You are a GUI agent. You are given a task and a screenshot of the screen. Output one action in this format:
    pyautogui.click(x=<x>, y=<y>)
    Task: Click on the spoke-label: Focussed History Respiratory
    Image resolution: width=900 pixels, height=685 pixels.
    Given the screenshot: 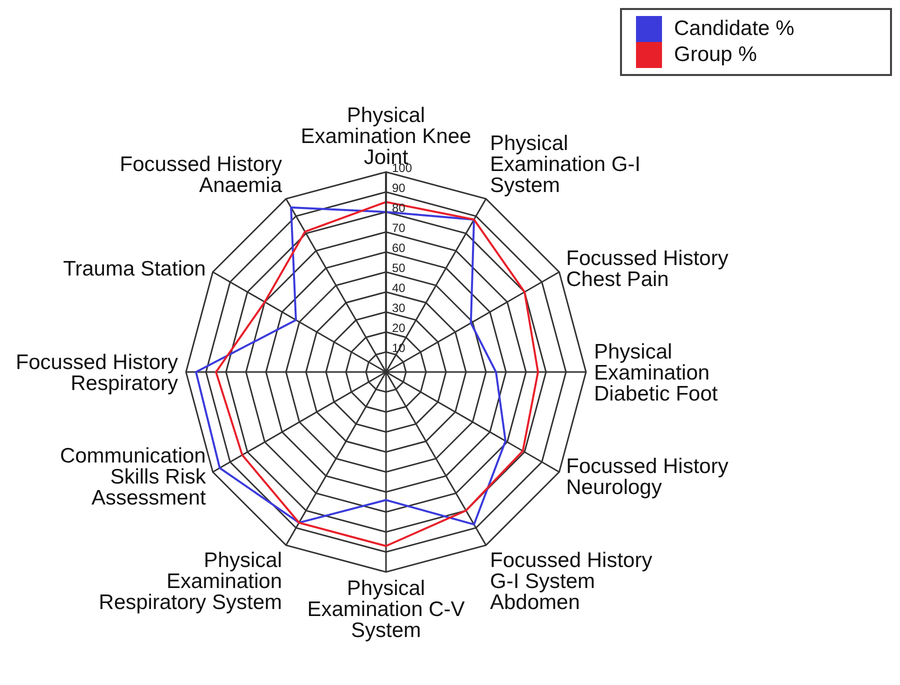 What is the action you would take?
    pyautogui.click(x=97, y=372)
    